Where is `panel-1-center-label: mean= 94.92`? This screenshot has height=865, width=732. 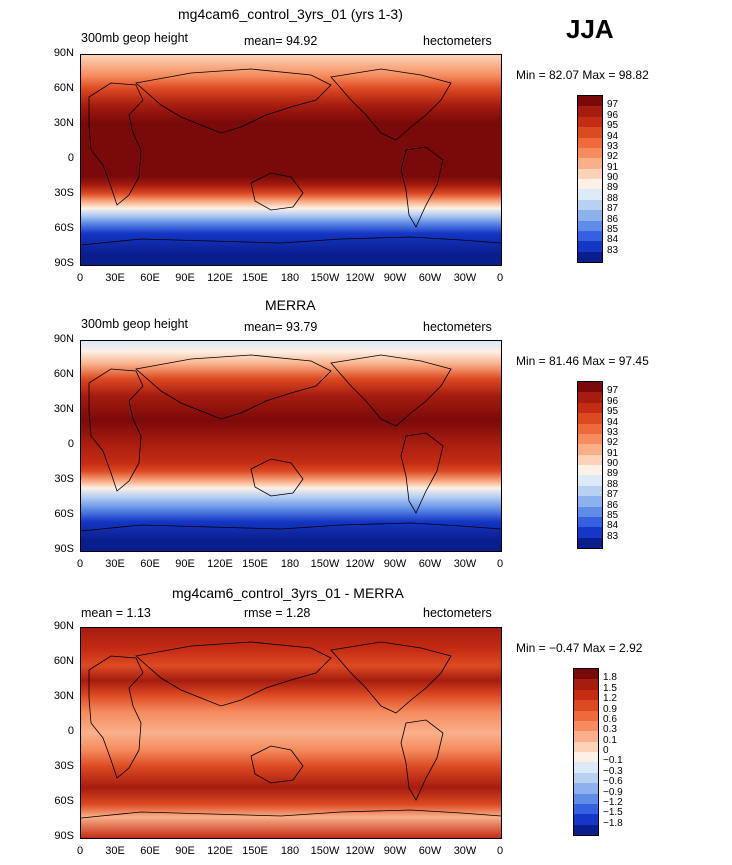
panel-1-center-label: mean= 94.92 is located at coordinates (281, 41).